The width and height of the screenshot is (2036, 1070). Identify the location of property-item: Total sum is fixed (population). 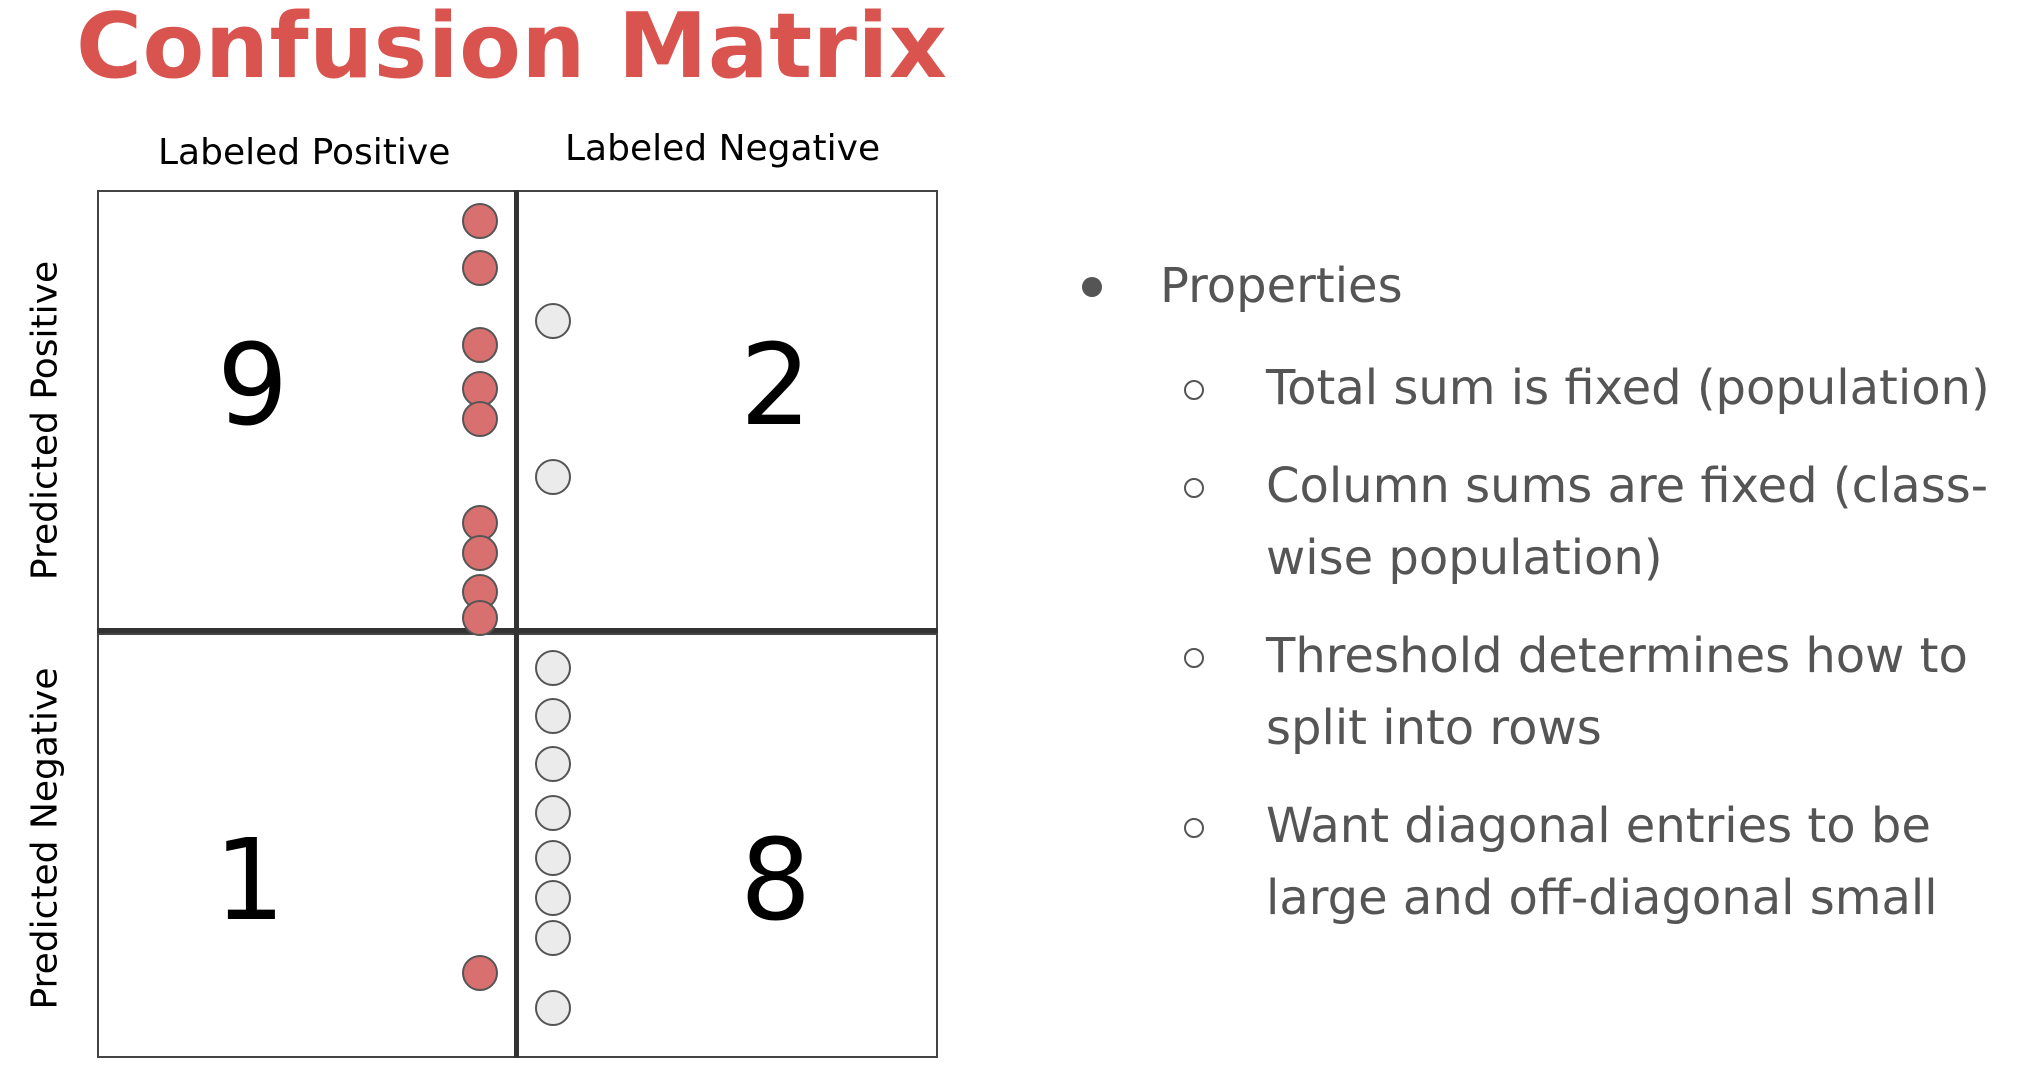
(1540, 388).